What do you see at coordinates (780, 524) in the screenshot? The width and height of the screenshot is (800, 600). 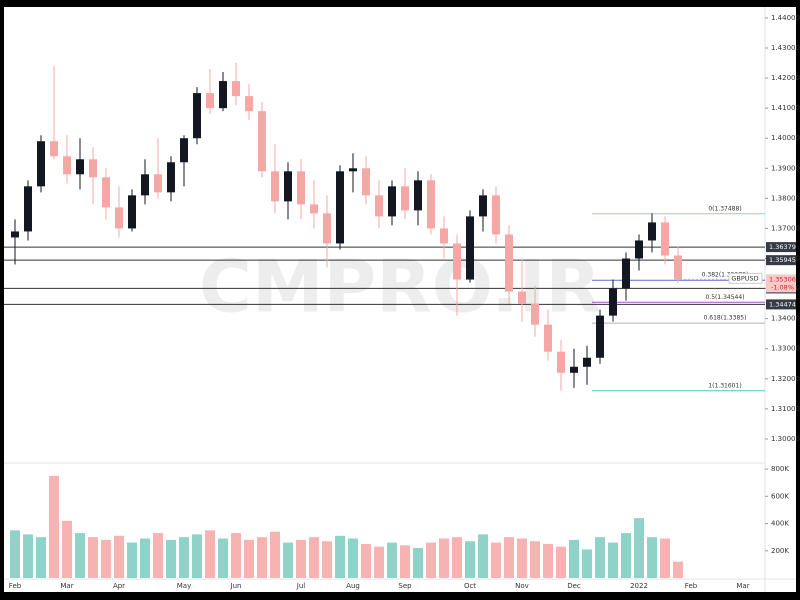 I see `volume-tick-label: 400K` at bounding box center [780, 524].